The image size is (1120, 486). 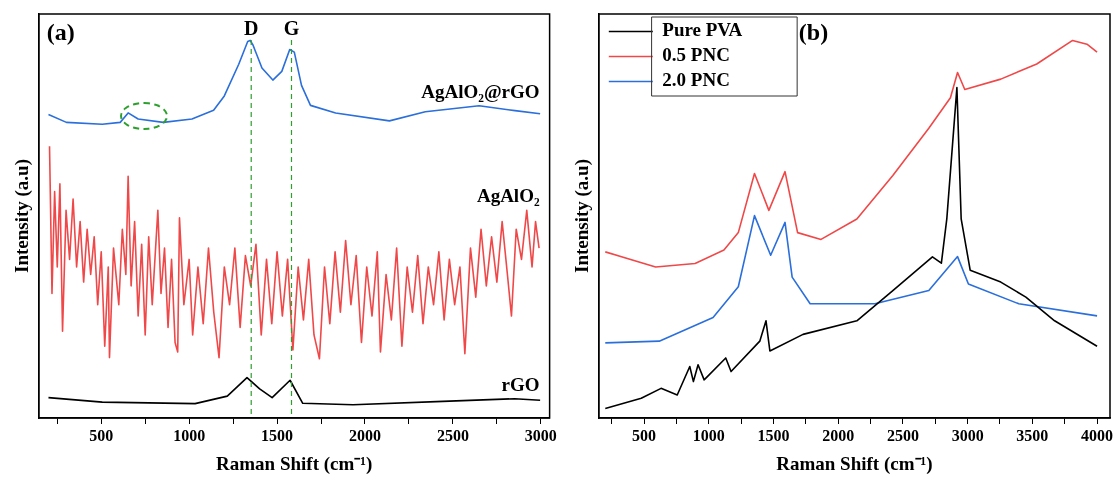 I want to click on legend-label: 0.5 PNC, so click(x=696, y=55).